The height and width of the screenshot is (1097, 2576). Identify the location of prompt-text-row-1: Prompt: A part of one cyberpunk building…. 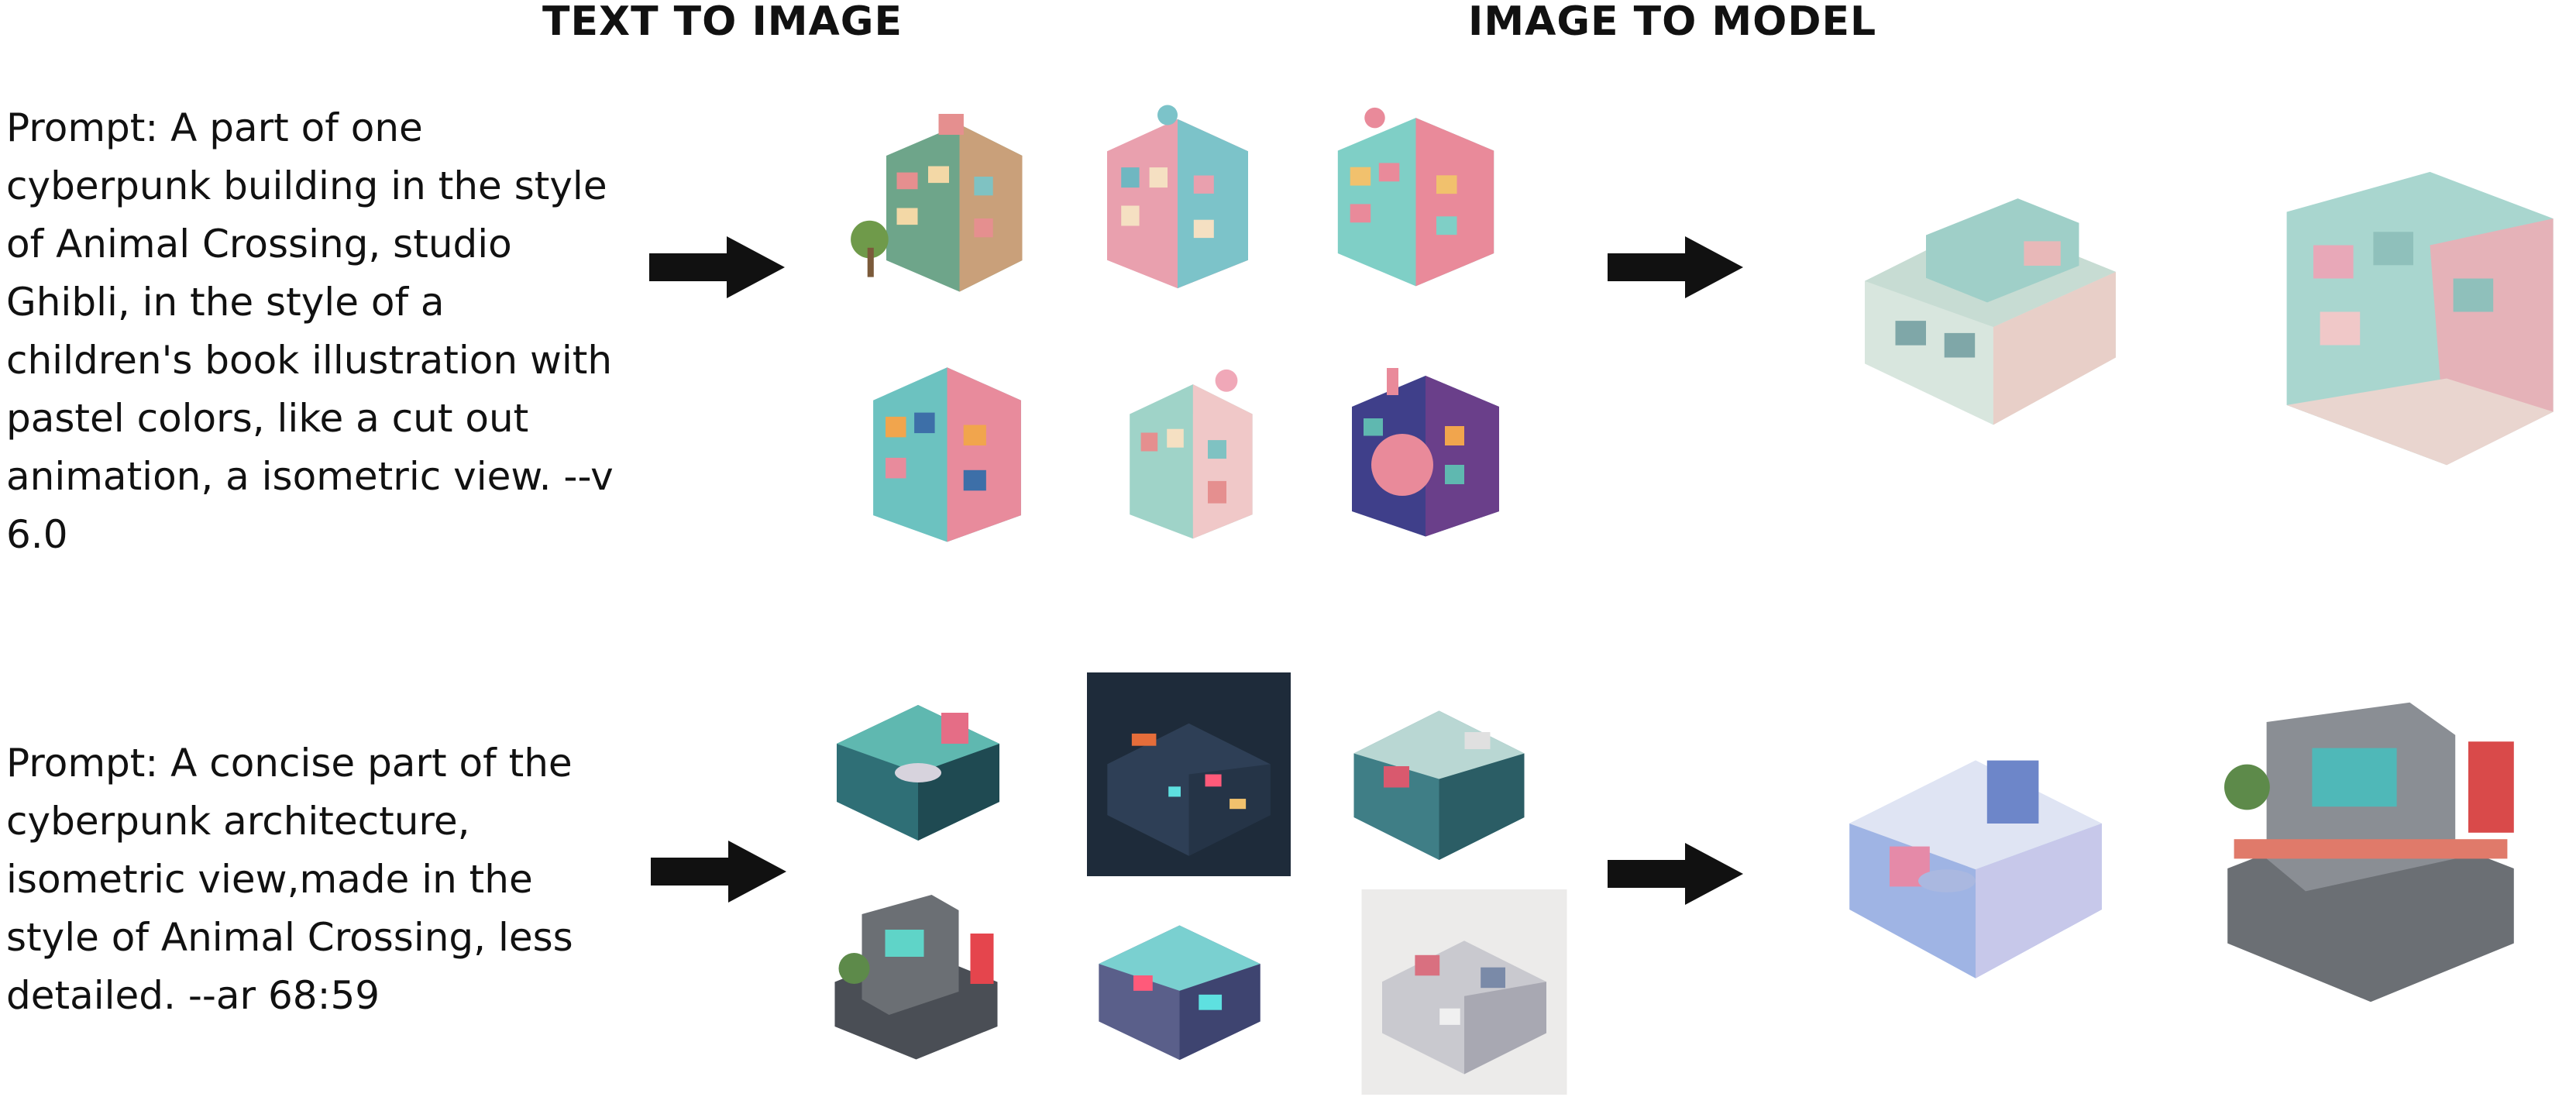
(310, 331).